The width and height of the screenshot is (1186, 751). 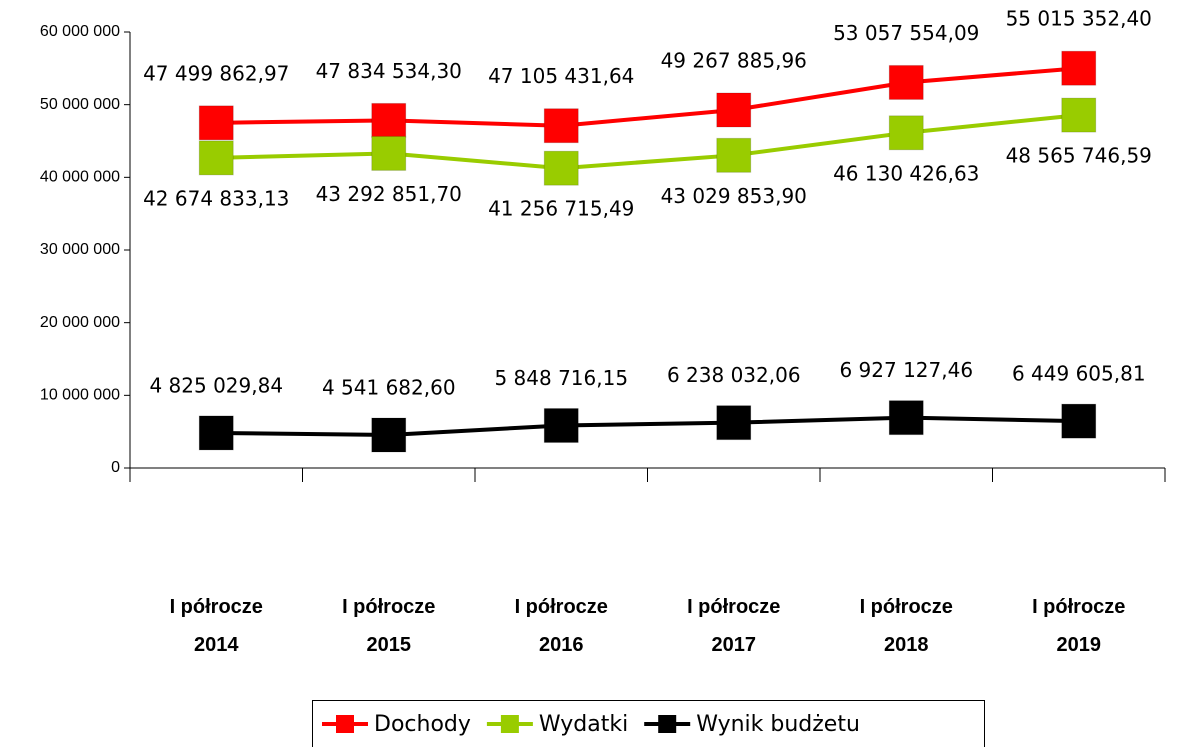 I want to click on y-tick-label: 40 000 000, so click(x=80, y=177).